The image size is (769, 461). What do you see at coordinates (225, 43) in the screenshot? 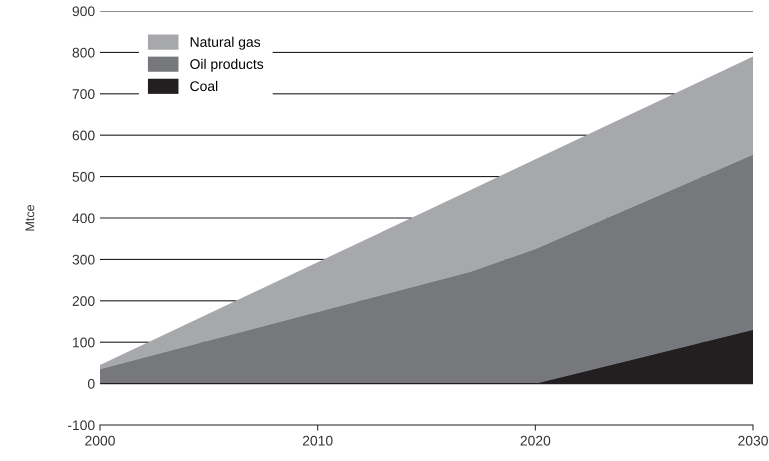
I see `legend-label: Natural gas` at bounding box center [225, 43].